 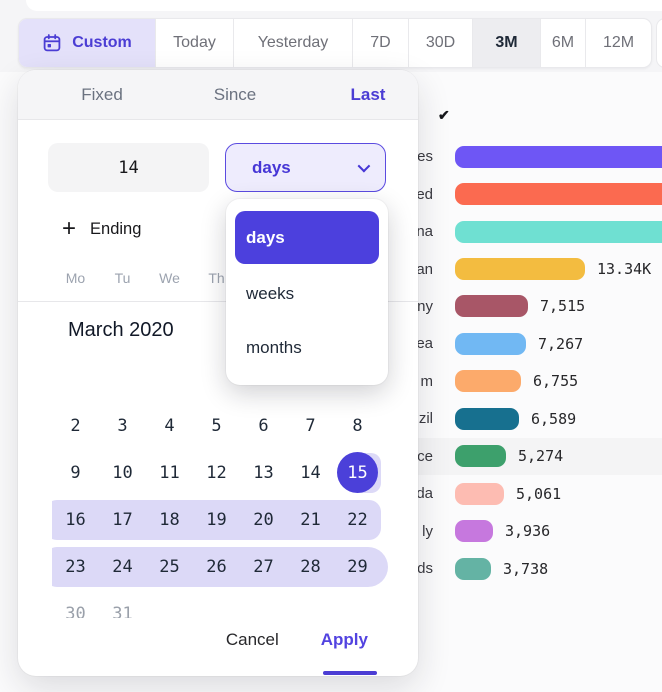 What do you see at coordinates (368, 94) in the screenshot?
I see `tab-last: Last` at bounding box center [368, 94].